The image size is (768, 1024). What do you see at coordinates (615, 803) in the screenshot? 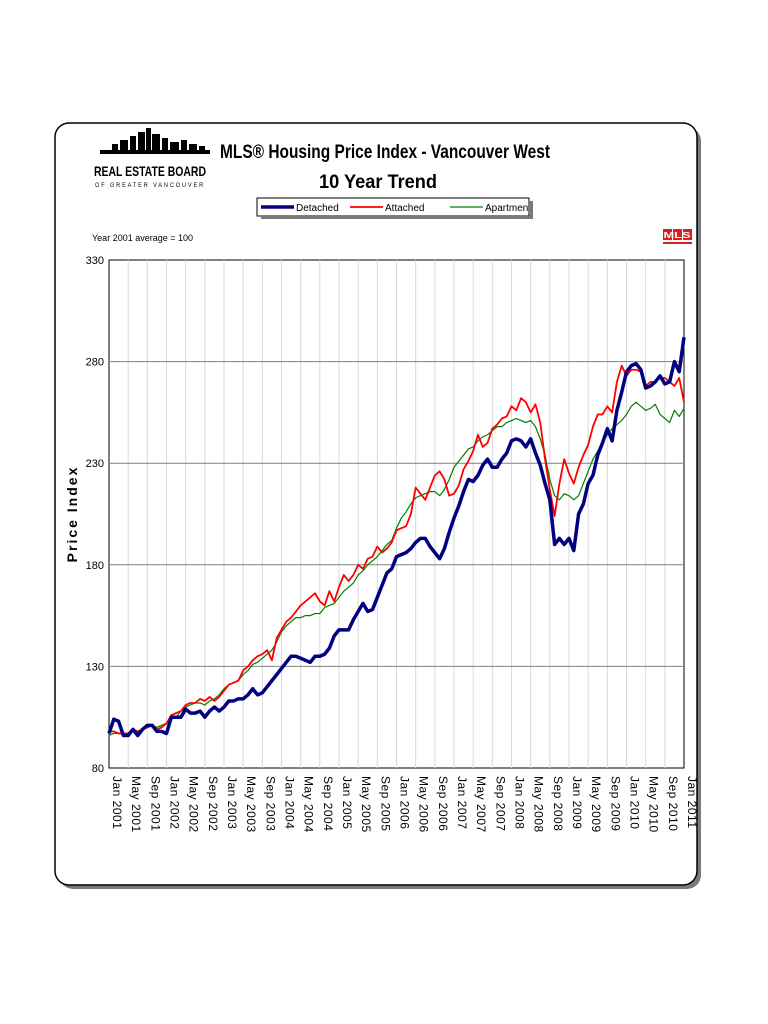
I see `x-tick-label: Sep 2009` at bounding box center [615, 803].